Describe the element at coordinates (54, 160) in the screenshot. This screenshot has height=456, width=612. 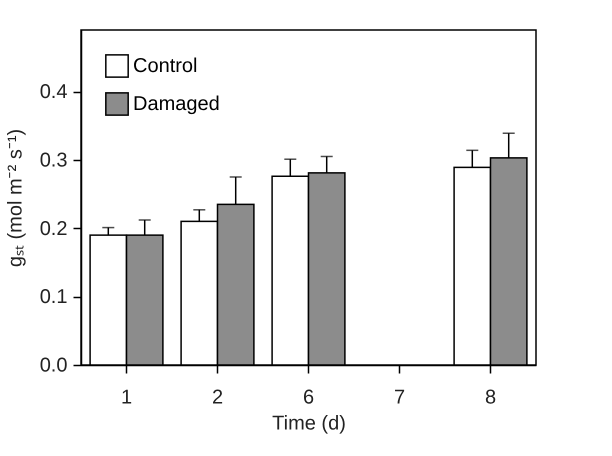
I see `y-tick-label: 0.3` at that location.